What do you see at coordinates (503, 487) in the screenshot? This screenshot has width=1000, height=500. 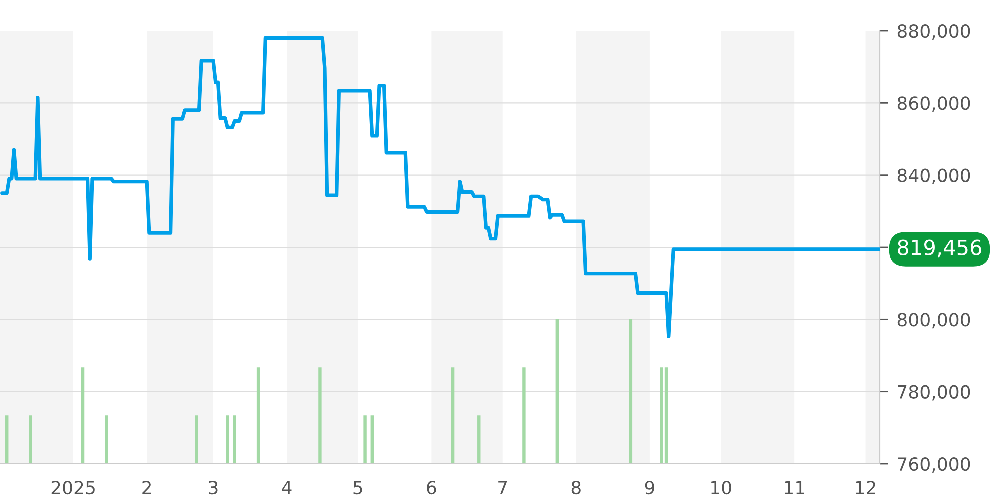 I see `x-tick-label: 7` at bounding box center [503, 487].